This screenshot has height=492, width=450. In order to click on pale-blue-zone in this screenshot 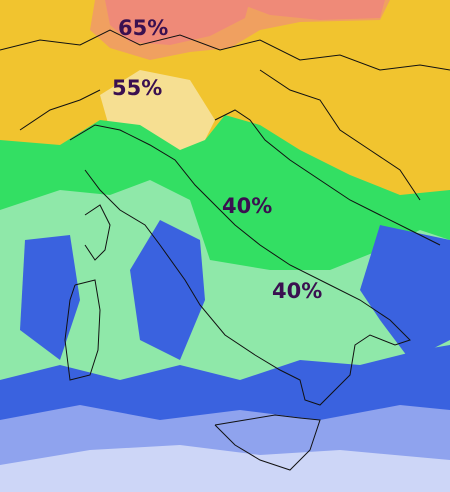, I will do `click(225, 468)`.